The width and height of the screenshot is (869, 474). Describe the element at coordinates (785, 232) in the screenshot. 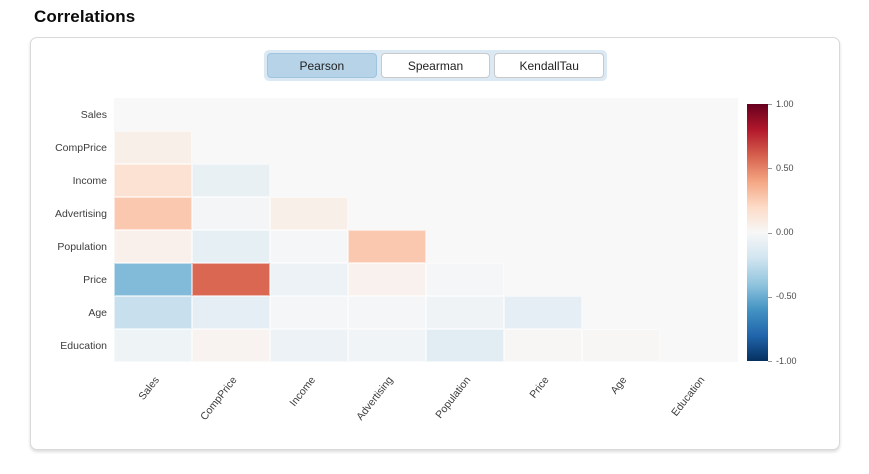

I see `colorbar-tick-label: 0.00` at that location.